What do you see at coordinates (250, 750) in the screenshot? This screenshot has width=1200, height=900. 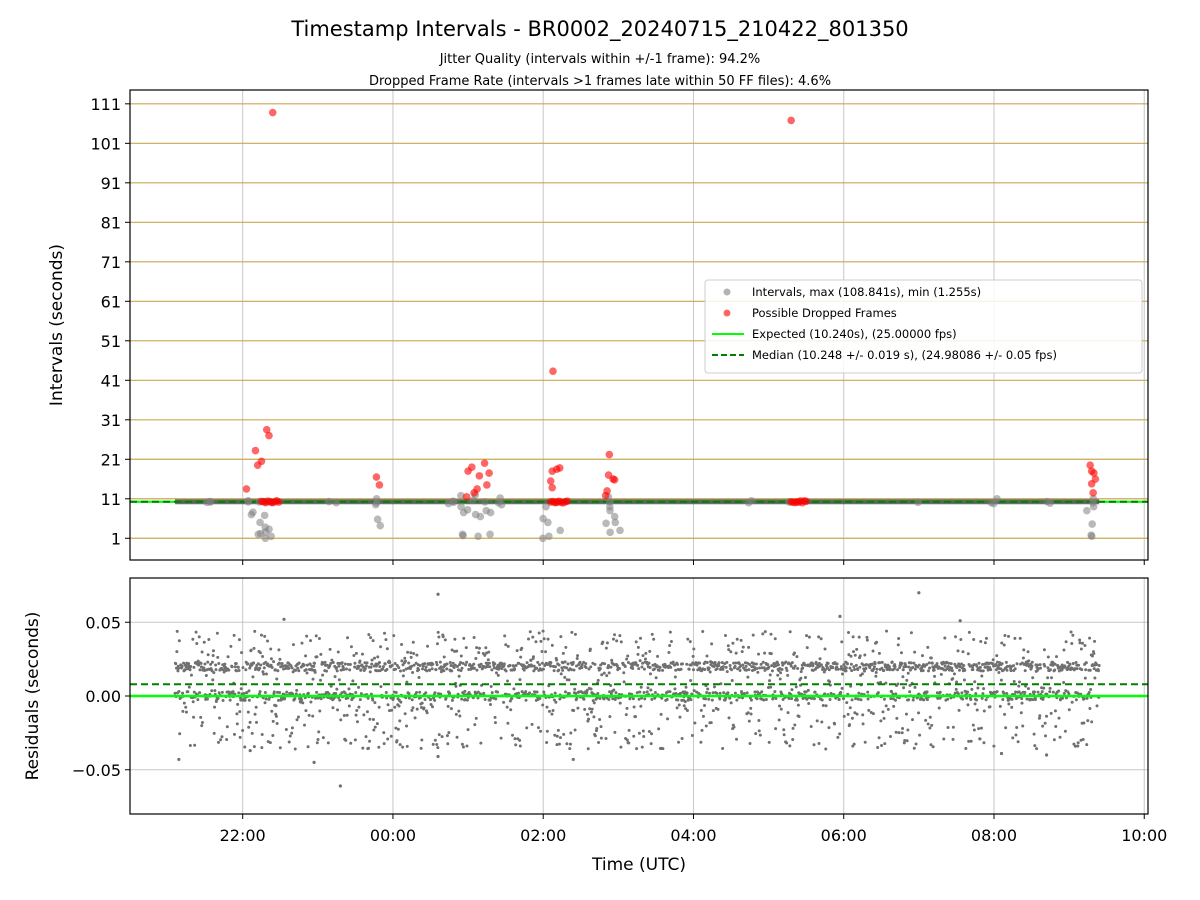 I see `residual-outlier-point` at bounding box center [250, 750].